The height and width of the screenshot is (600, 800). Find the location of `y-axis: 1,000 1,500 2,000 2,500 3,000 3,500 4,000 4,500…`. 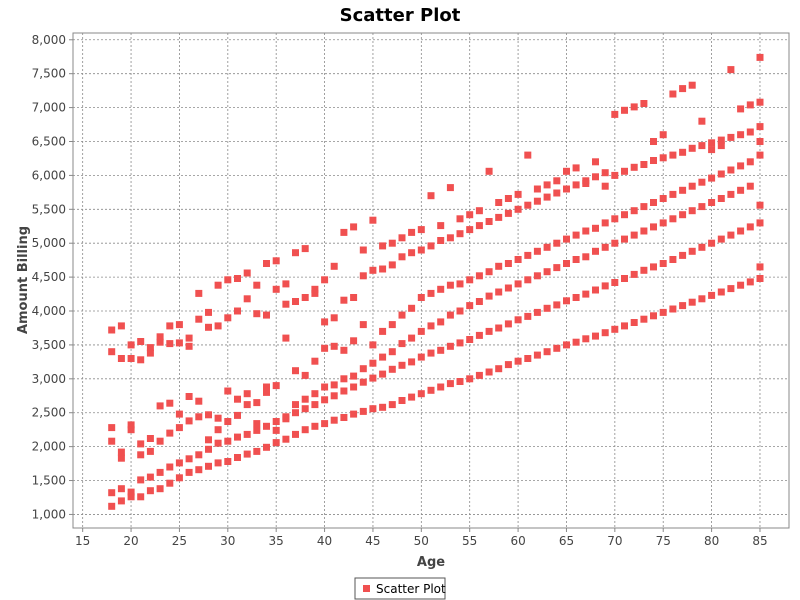

y-axis: 1,000 1,500 2,000 2,500 3,000 3,500 4,000 4,500… is located at coordinates (52, 277).